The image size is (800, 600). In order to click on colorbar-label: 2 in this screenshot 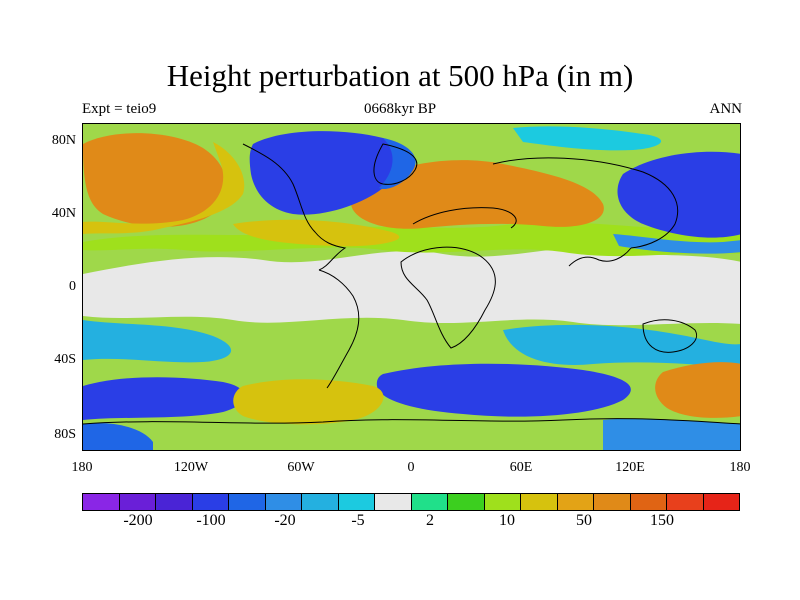, I will do `click(430, 520)`.